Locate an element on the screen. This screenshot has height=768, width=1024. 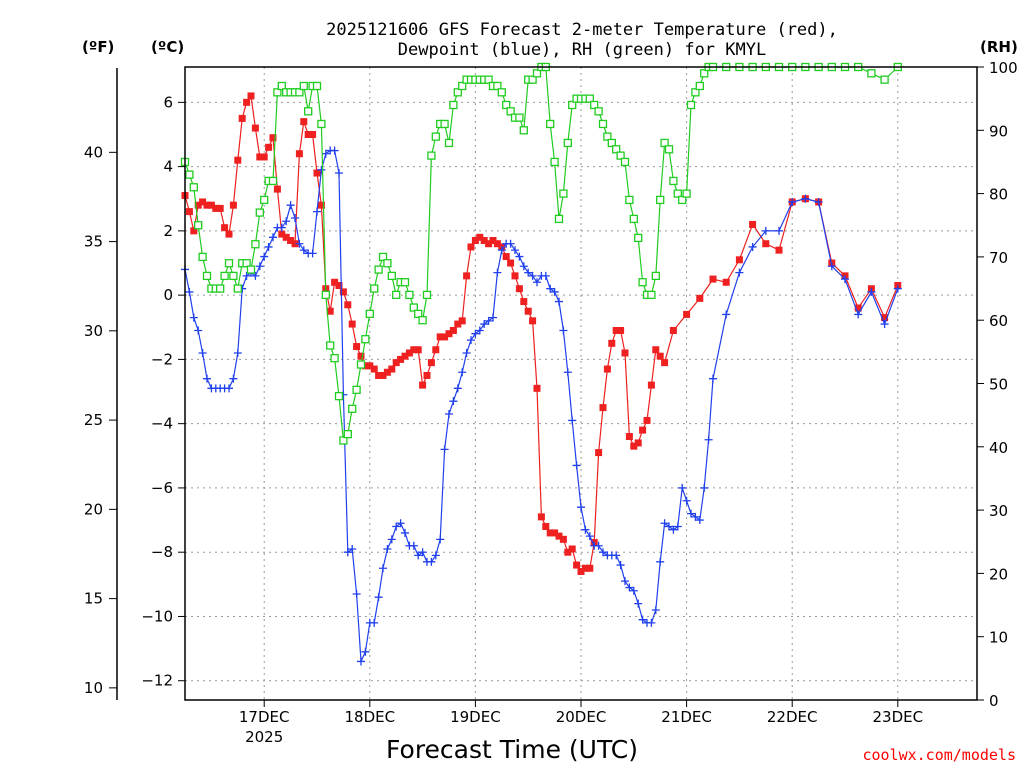
rh-tick-label: 0 is located at coordinates (994, 701).